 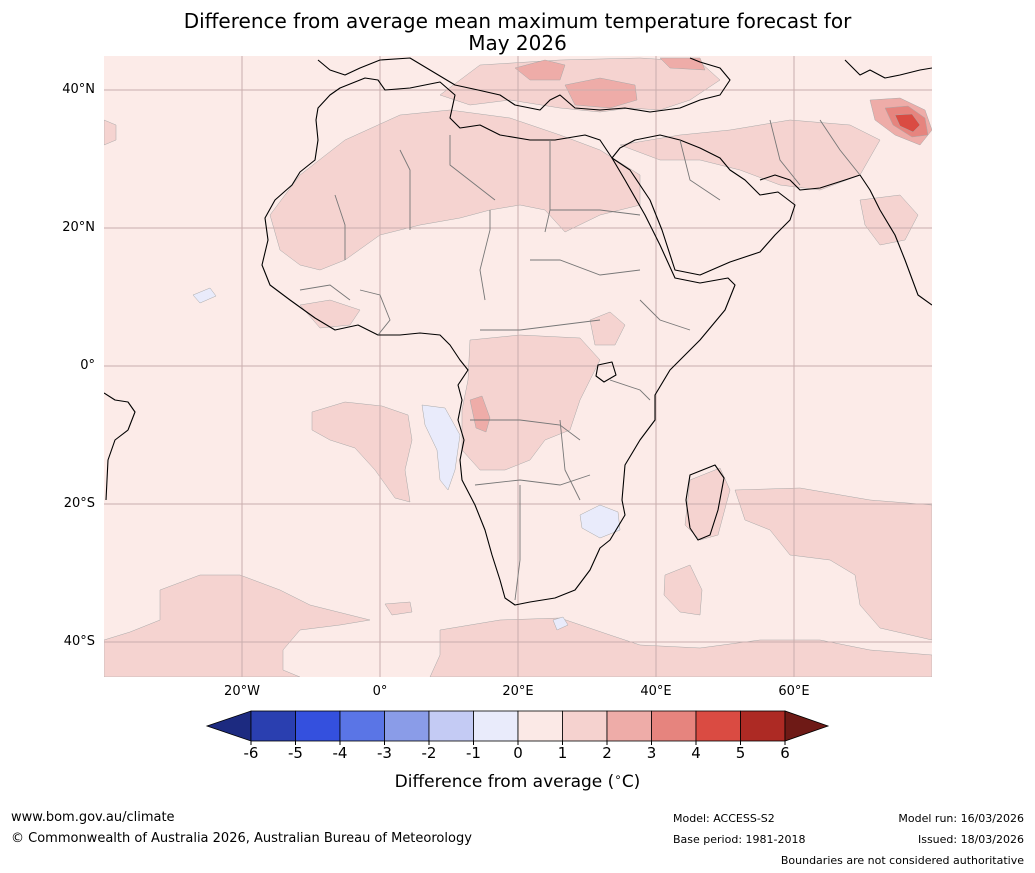 I want to click on coastline-india, so click(x=905, y=257).